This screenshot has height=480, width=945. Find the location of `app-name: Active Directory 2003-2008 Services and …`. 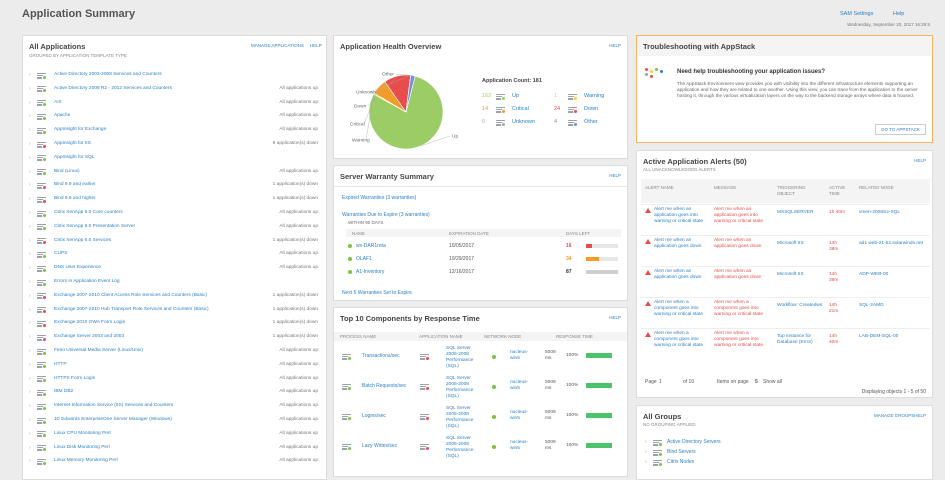

app-name: Active Directory 2003-2008 Services and … is located at coordinates (108, 74).